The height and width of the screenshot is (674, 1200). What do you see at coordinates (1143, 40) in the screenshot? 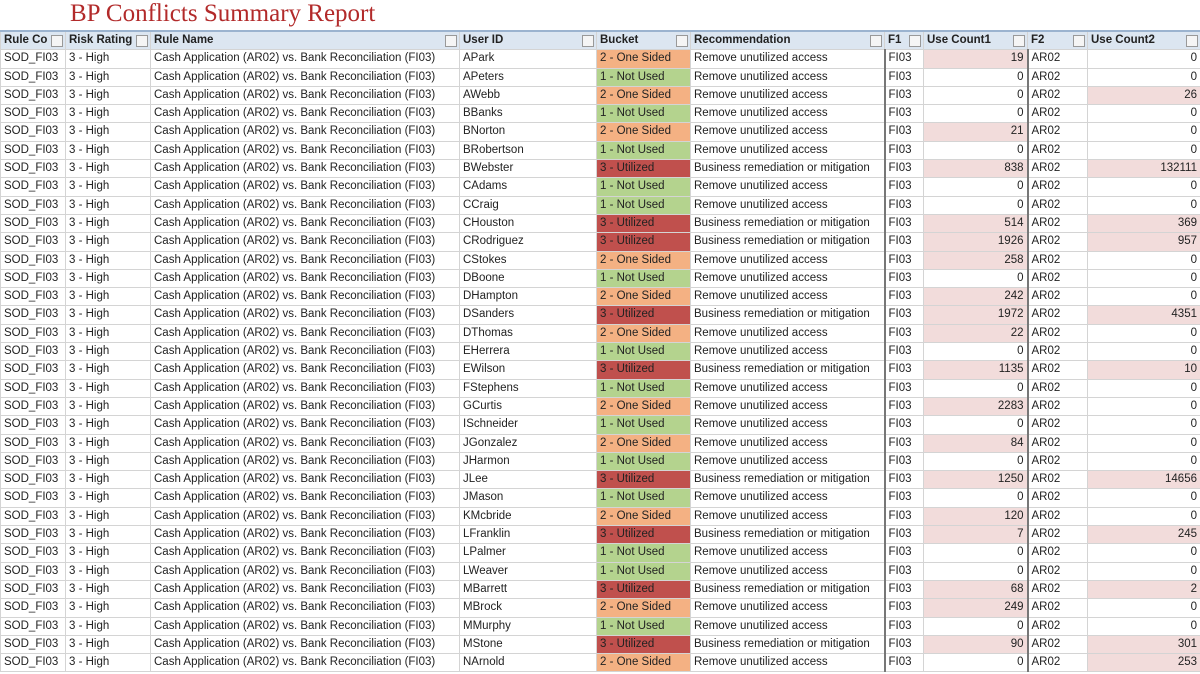
I see `column-header: Use Count2` at bounding box center [1143, 40].